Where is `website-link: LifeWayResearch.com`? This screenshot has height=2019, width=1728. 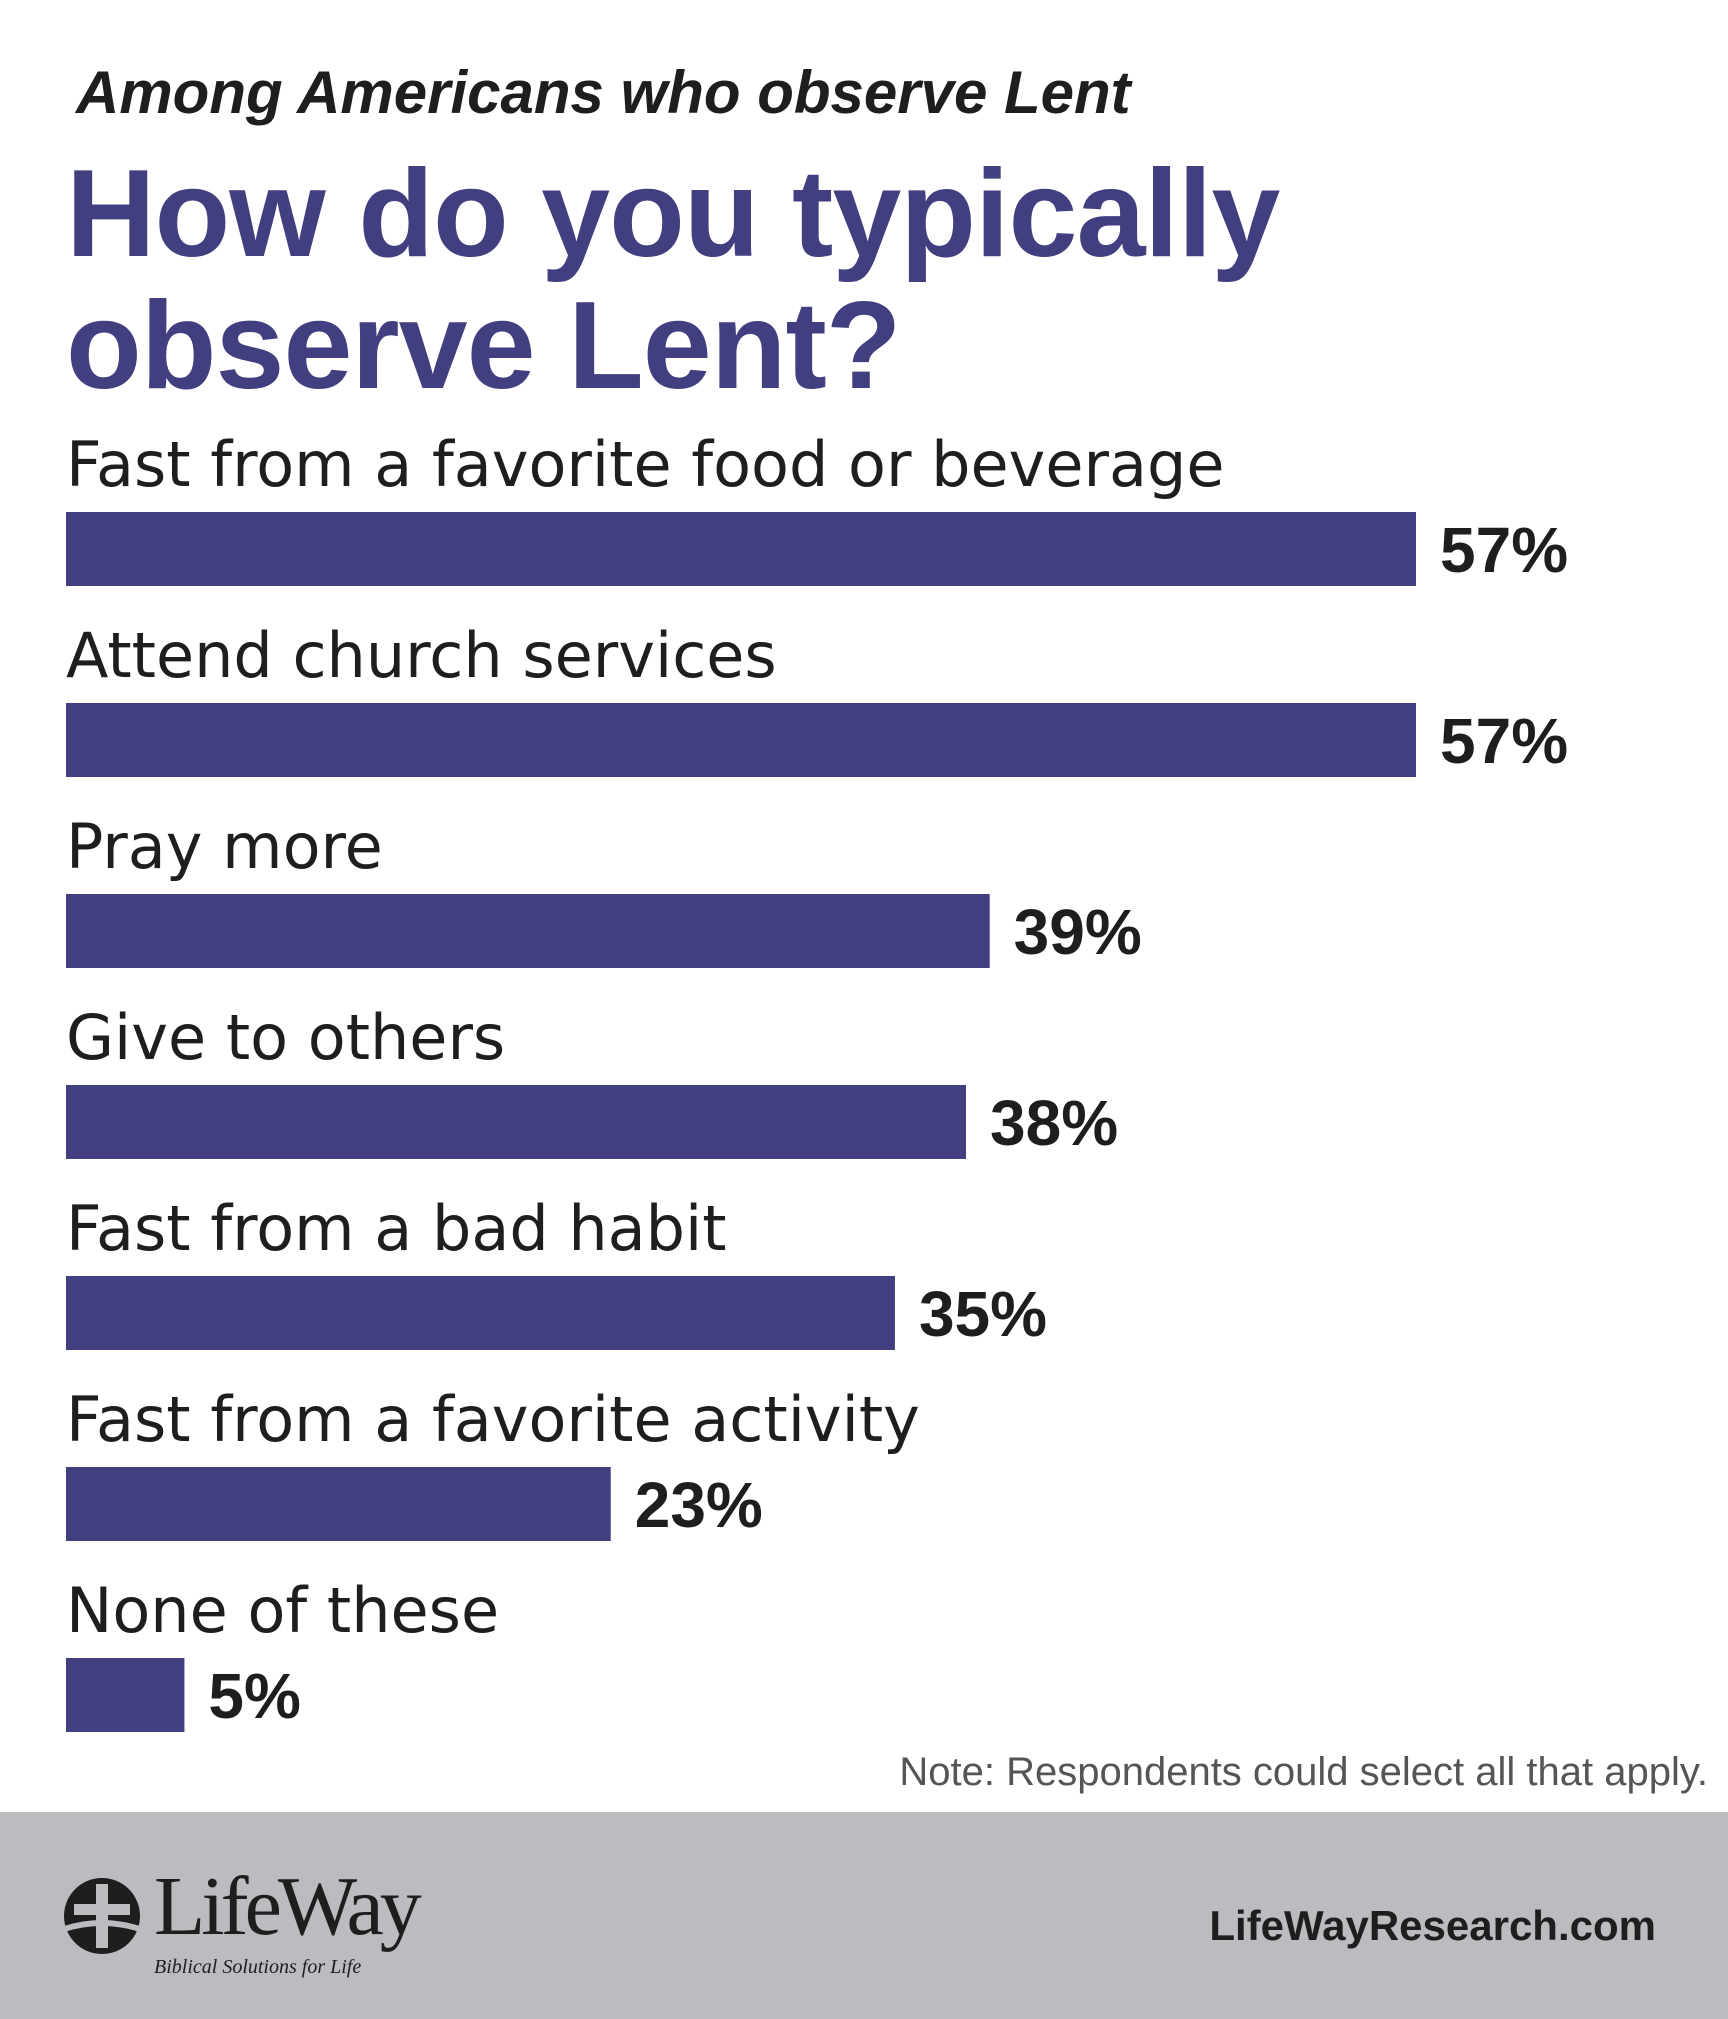
website-link: LifeWayResearch.com is located at coordinates (1432, 1925).